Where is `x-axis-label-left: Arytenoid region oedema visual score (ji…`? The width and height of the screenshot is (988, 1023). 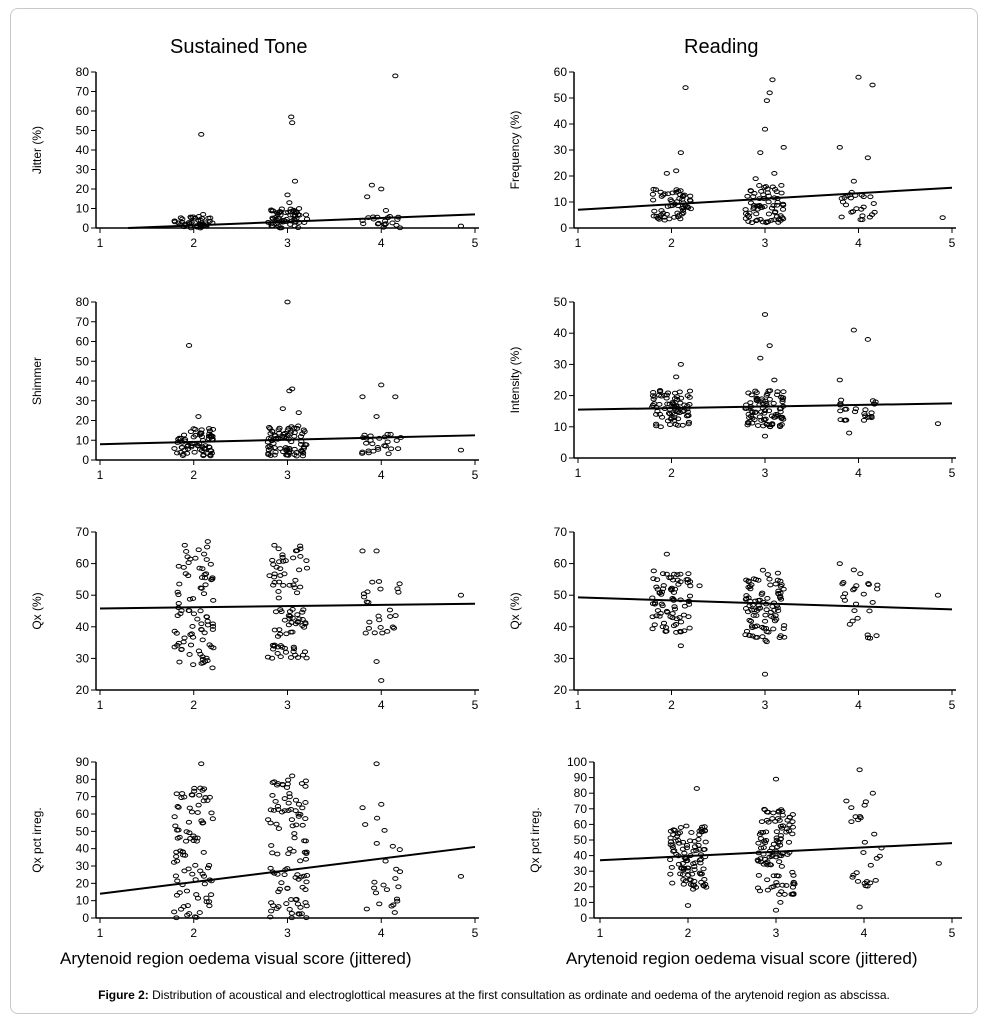 x-axis-label-left: Arytenoid region oedema visual score (ji… is located at coordinates (236, 958).